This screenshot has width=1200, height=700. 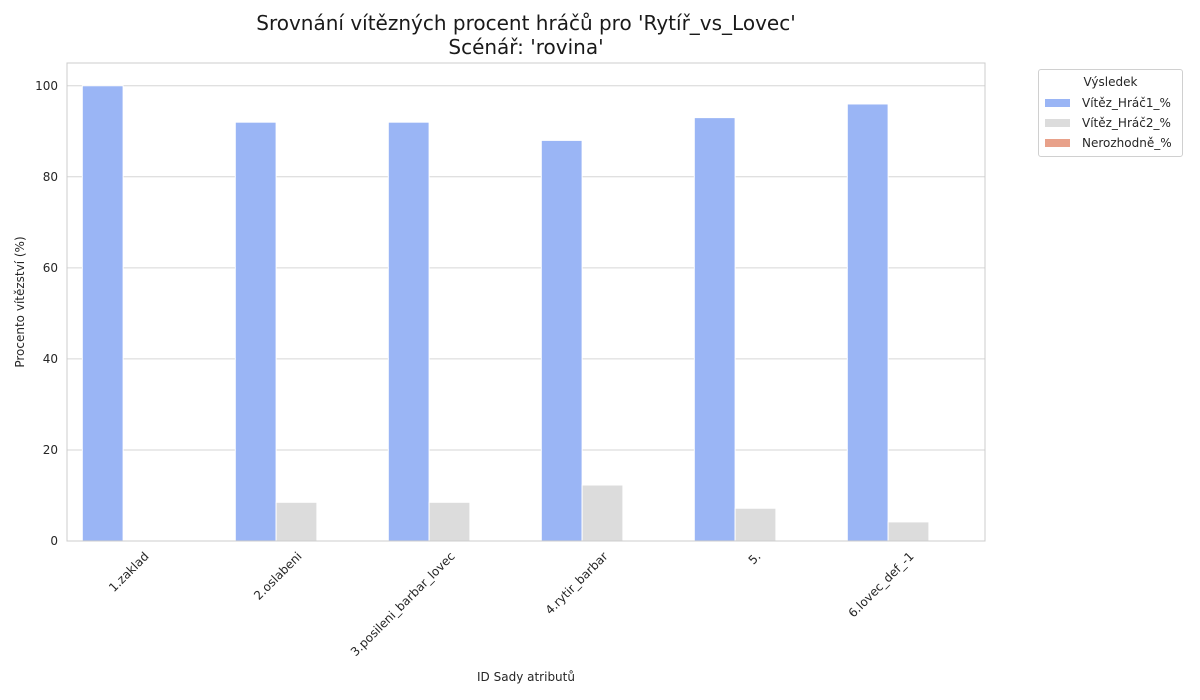 I want to click on legend-item-player2: Vítěz_Hráč2_%, so click(x=1108, y=123).